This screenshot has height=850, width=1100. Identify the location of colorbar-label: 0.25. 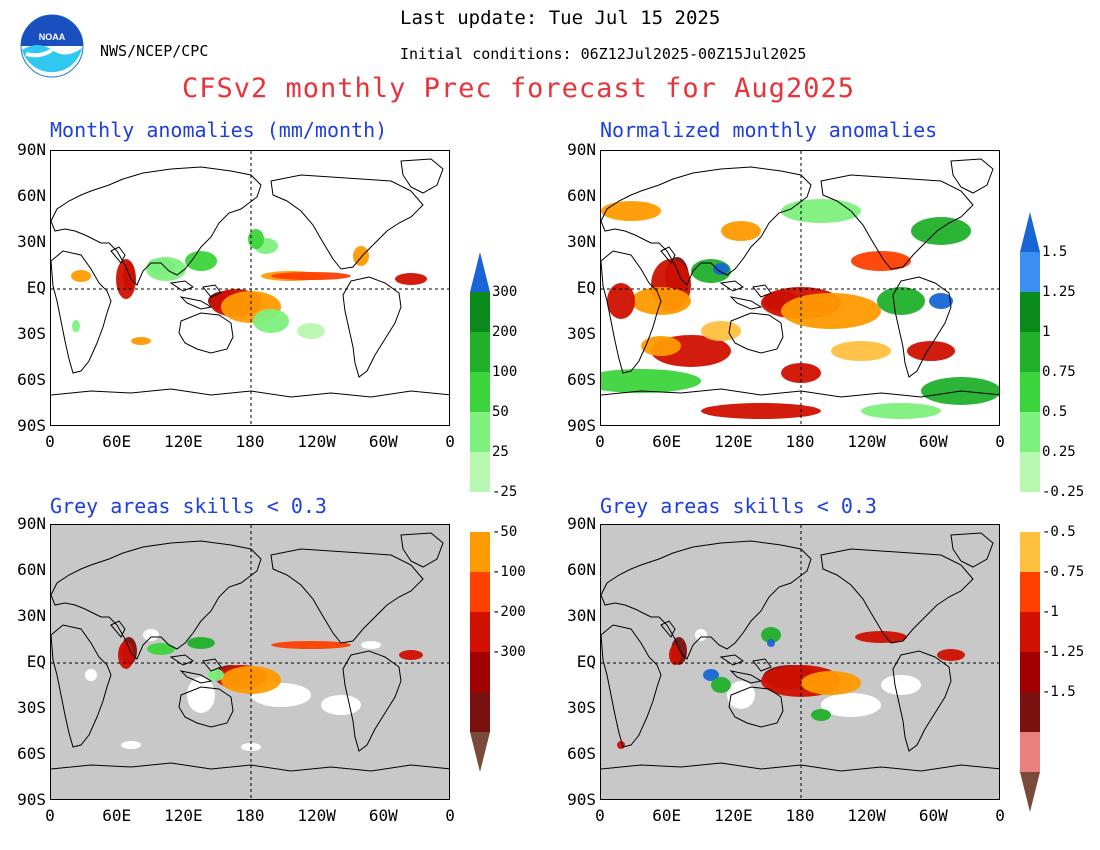
(1059, 452).